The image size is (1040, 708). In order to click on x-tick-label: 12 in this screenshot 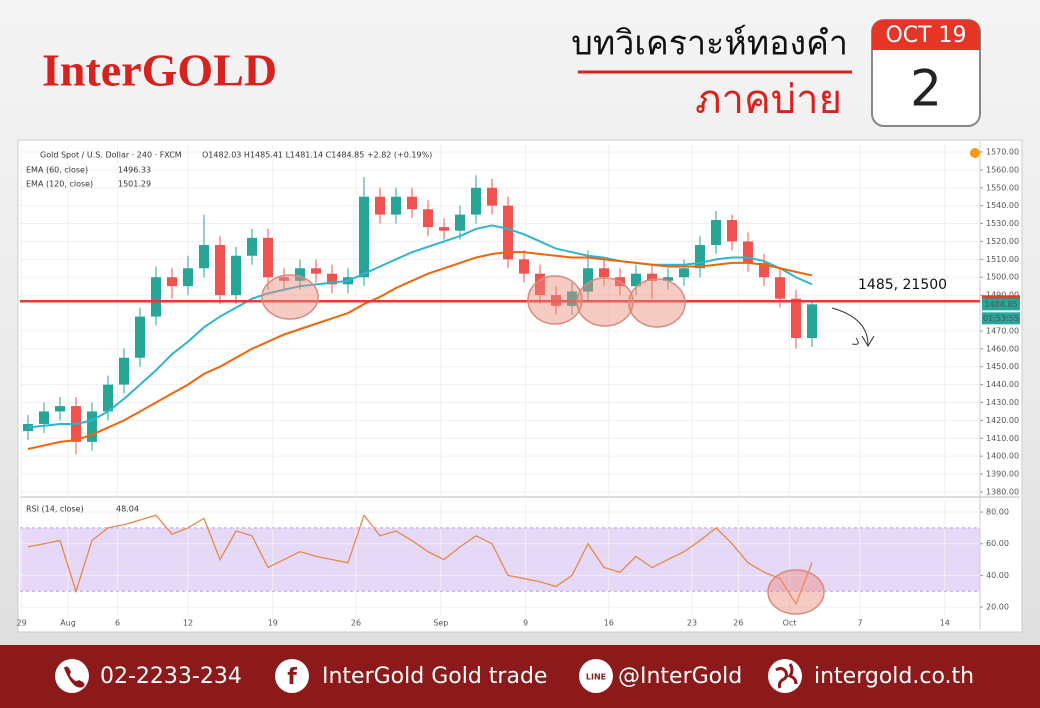, I will do `click(188, 623)`.